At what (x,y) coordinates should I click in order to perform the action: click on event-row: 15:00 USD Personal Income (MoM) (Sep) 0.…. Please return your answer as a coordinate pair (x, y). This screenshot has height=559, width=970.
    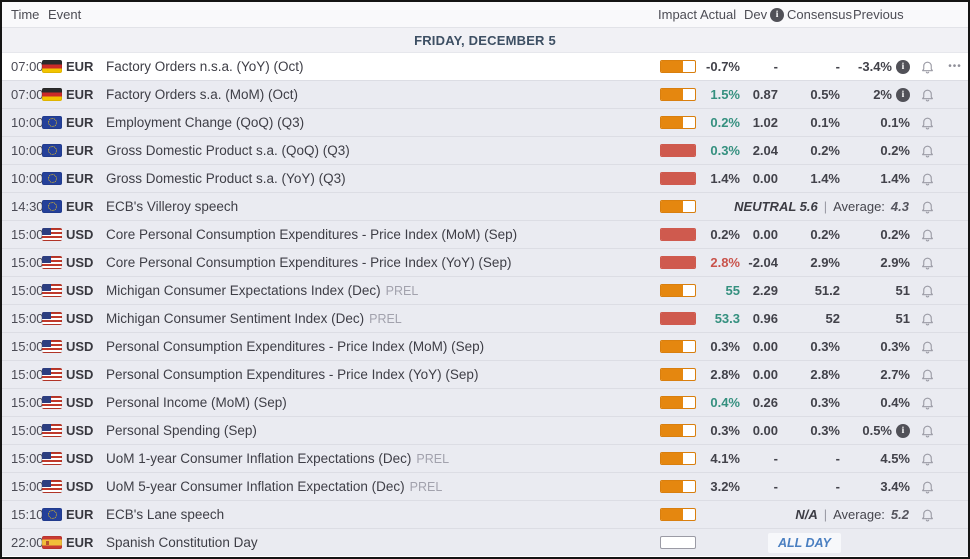
    Looking at the image, I should click on (485, 402).